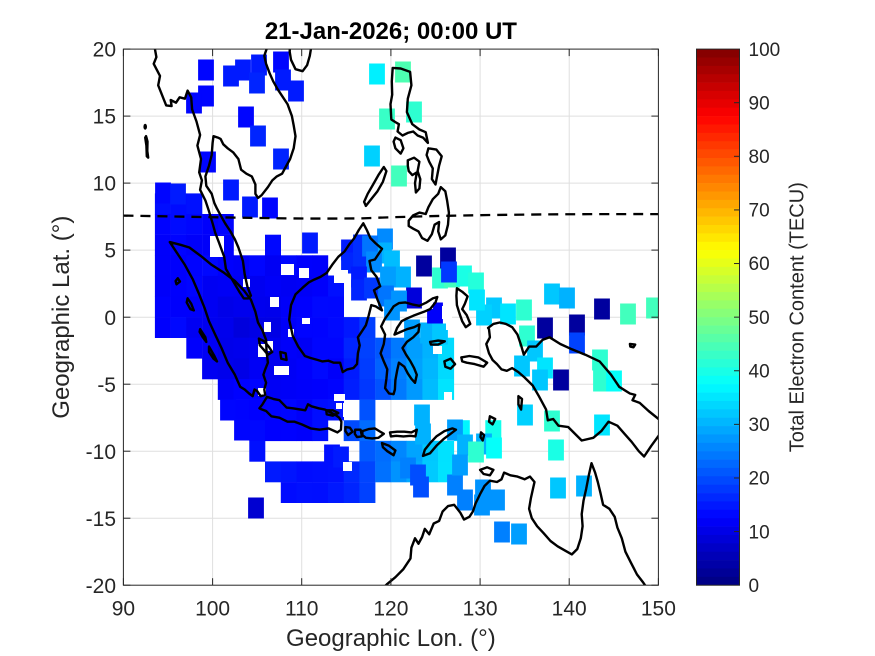 This screenshot has width=875, height=656. What do you see at coordinates (106, 385) in the screenshot?
I see `svg-text: -5` at bounding box center [106, 385].